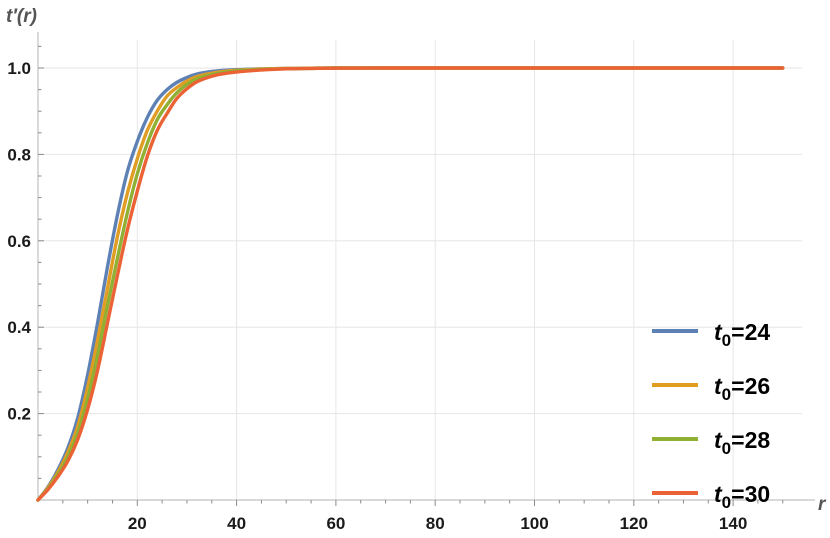 This screenshot has width=830, height=538. I want to click on legend-label-t0-28: t0=28, so click(742, 442).